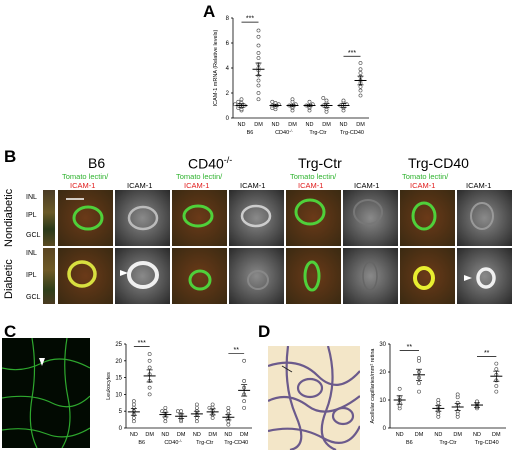  What do you see at coordinates (320, 163) in the screenshot?
I see `col-head-trg-ctr: Trg-Ctr` at bounding box center [320, 163].